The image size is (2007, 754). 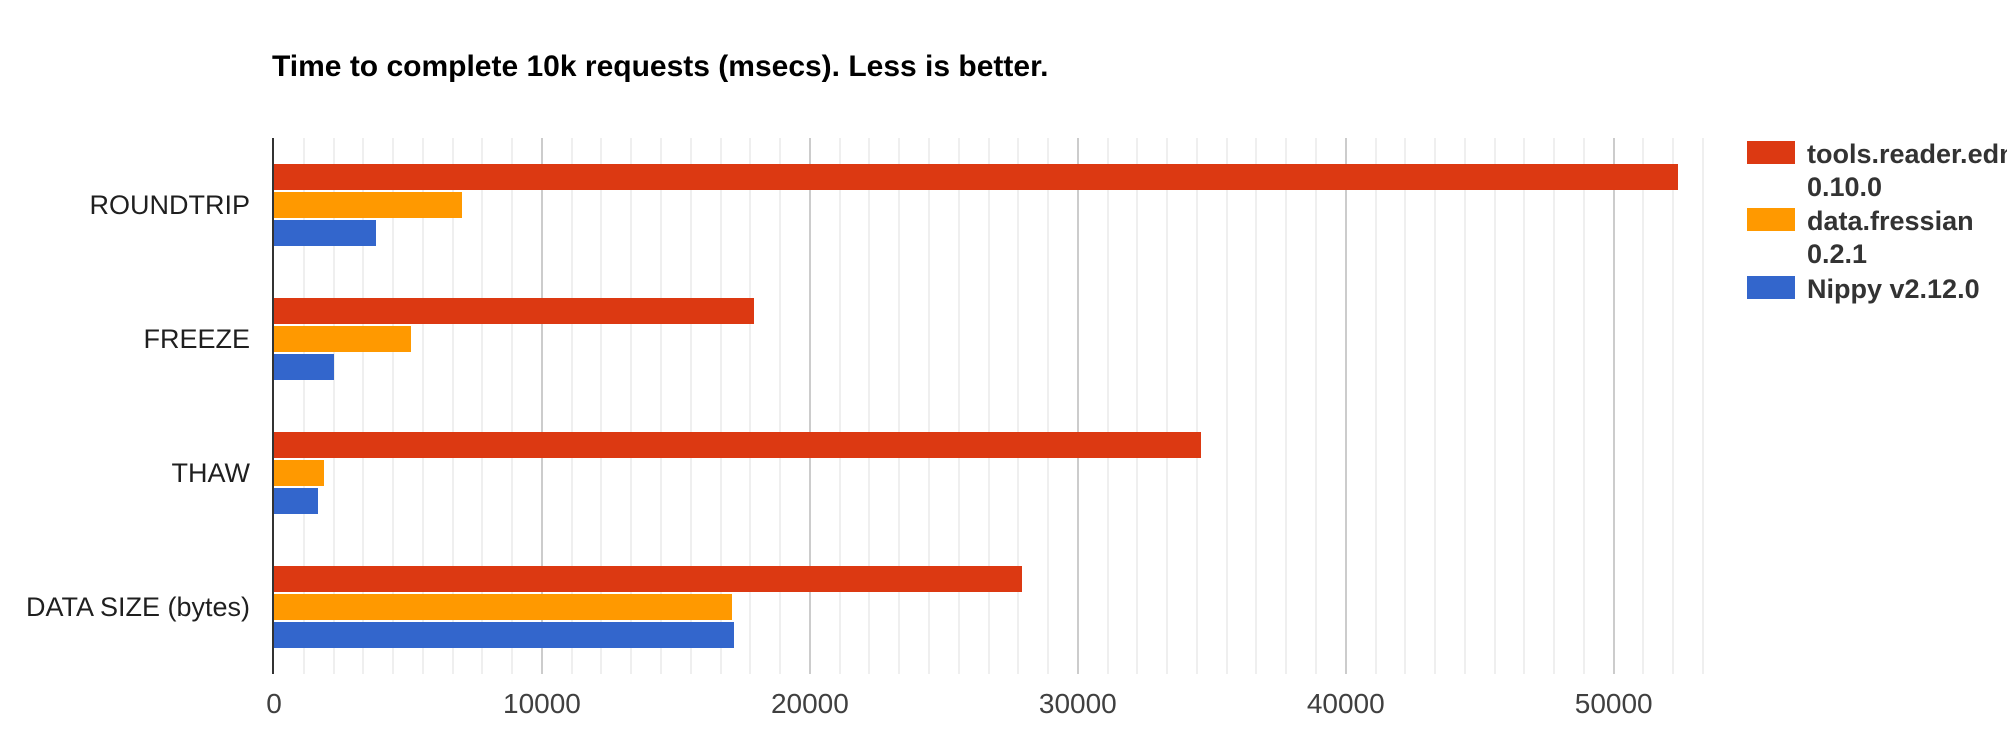 I want to click on legend-label: tools.reader.edn 0.10.0, so click(x=1907, y=171).